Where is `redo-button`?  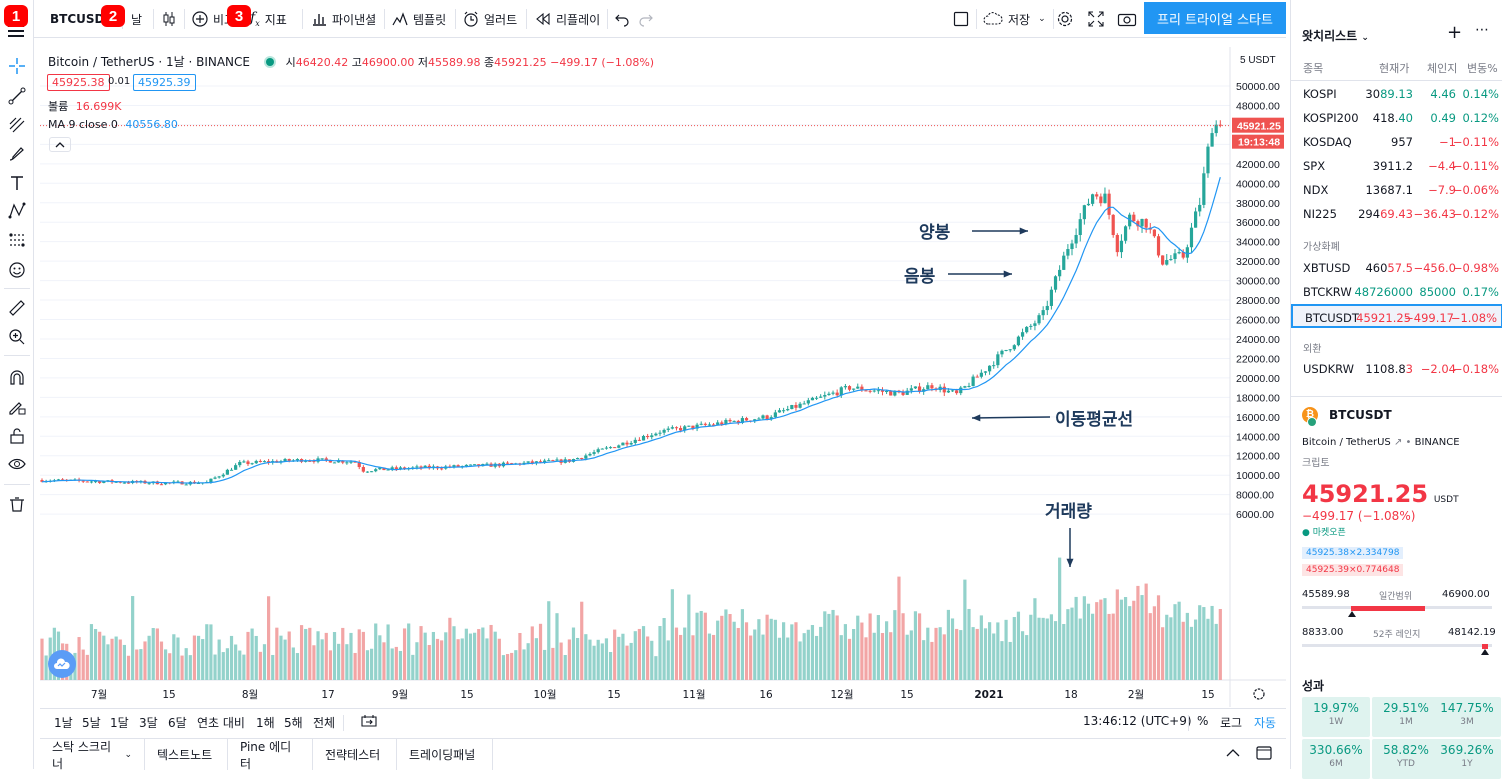
redo-button is located at coordinates (646, 19).